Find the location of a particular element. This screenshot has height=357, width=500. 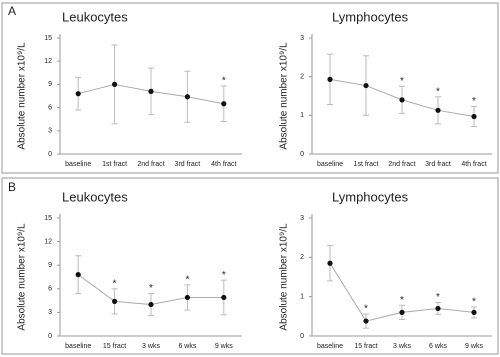

panel-label: A is located at coordinates (12, 11).